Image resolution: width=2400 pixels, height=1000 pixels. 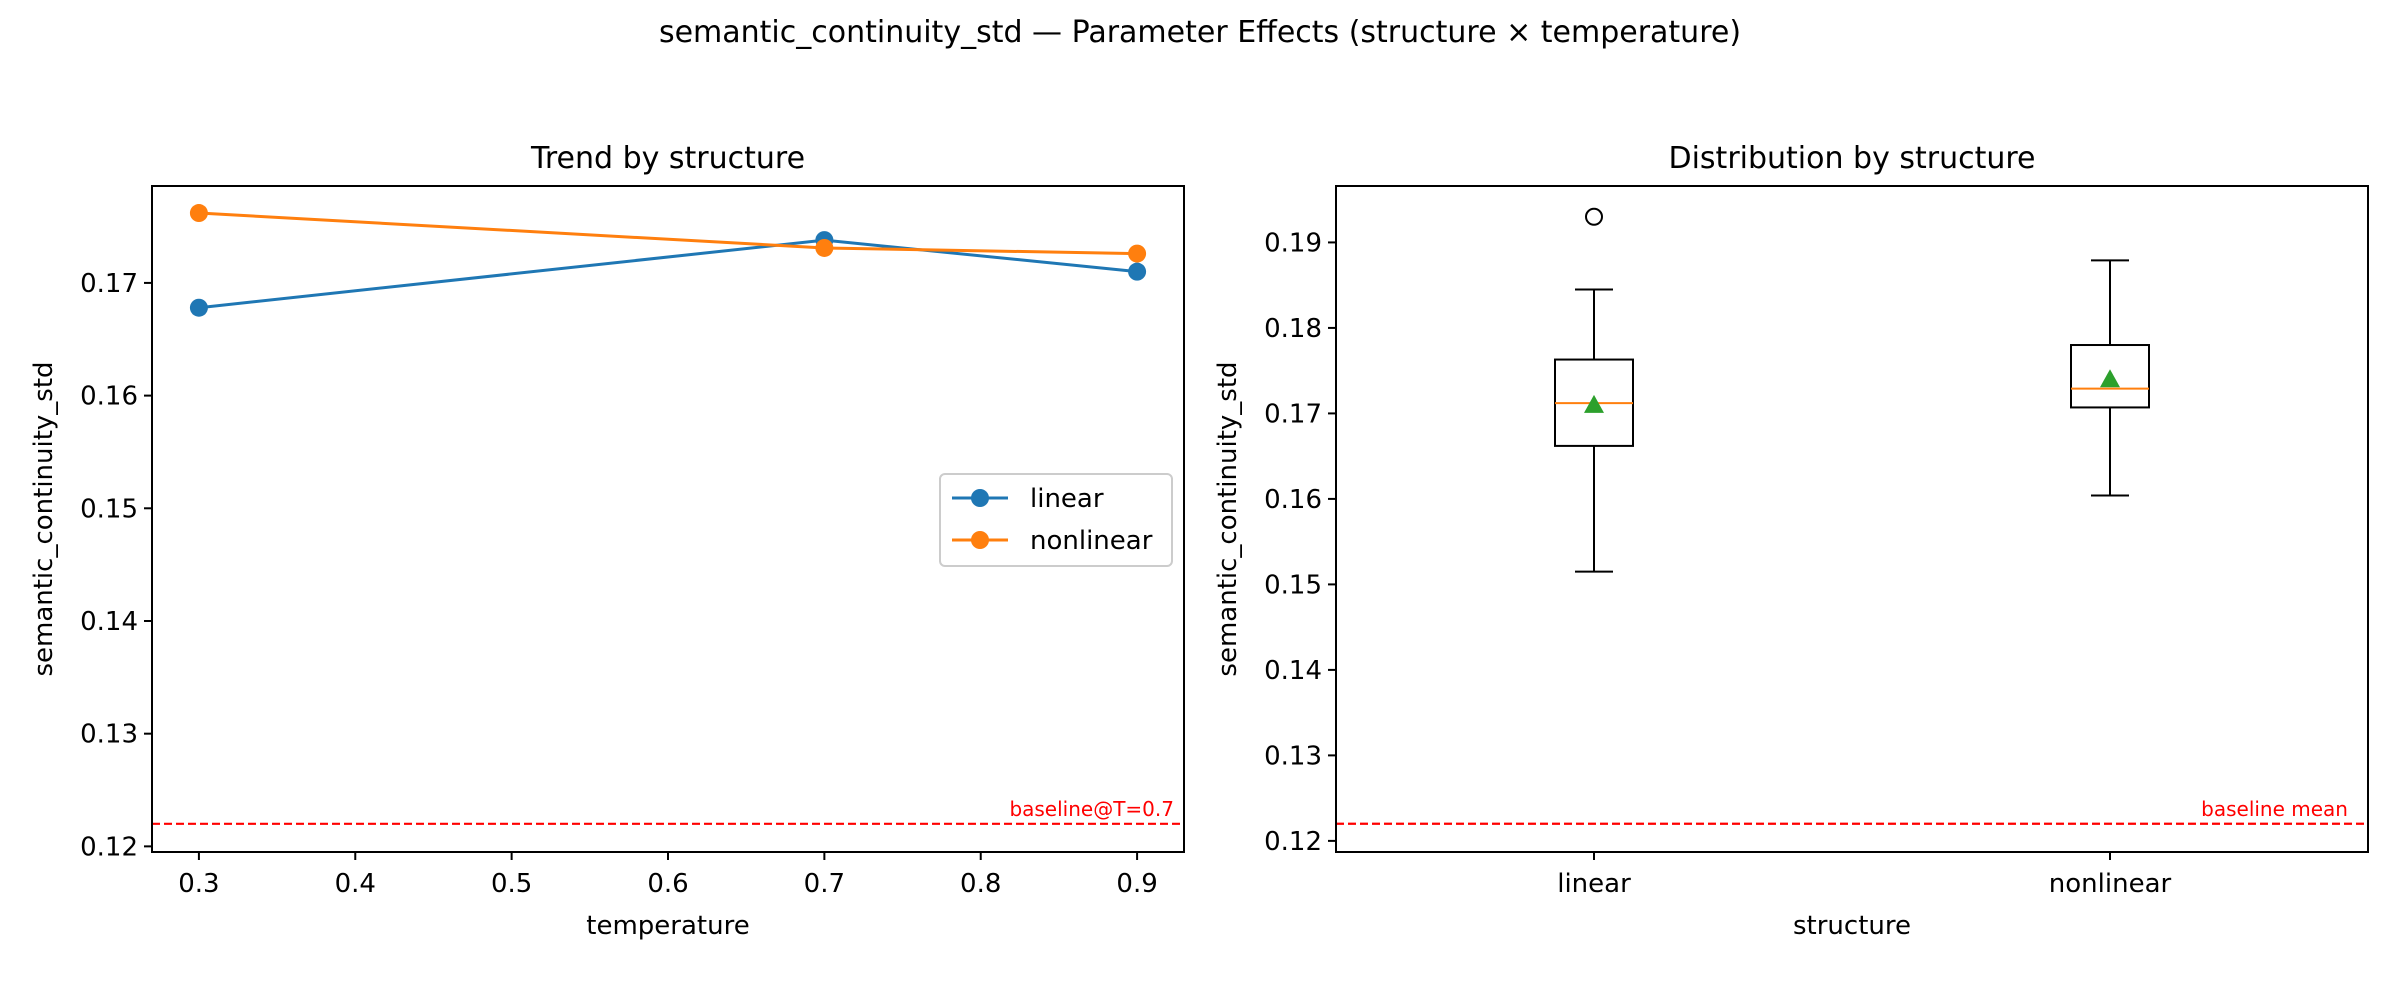 I want to click on trend-xtick-label: 0.4, so click(x=355, y=884).